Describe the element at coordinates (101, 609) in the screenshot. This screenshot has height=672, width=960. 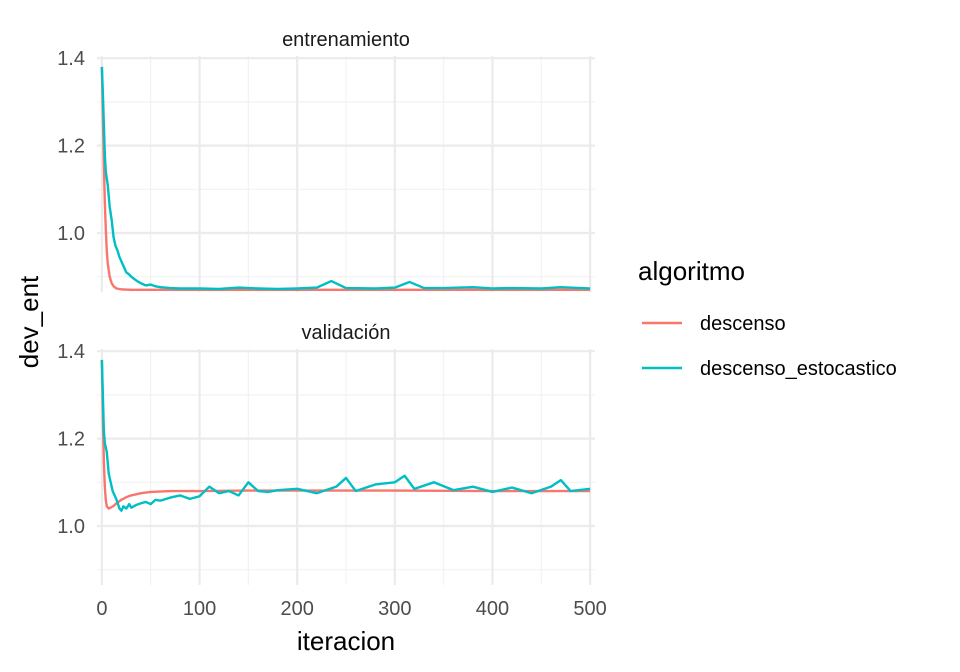
I see `x-tick-label: 0` at that location.